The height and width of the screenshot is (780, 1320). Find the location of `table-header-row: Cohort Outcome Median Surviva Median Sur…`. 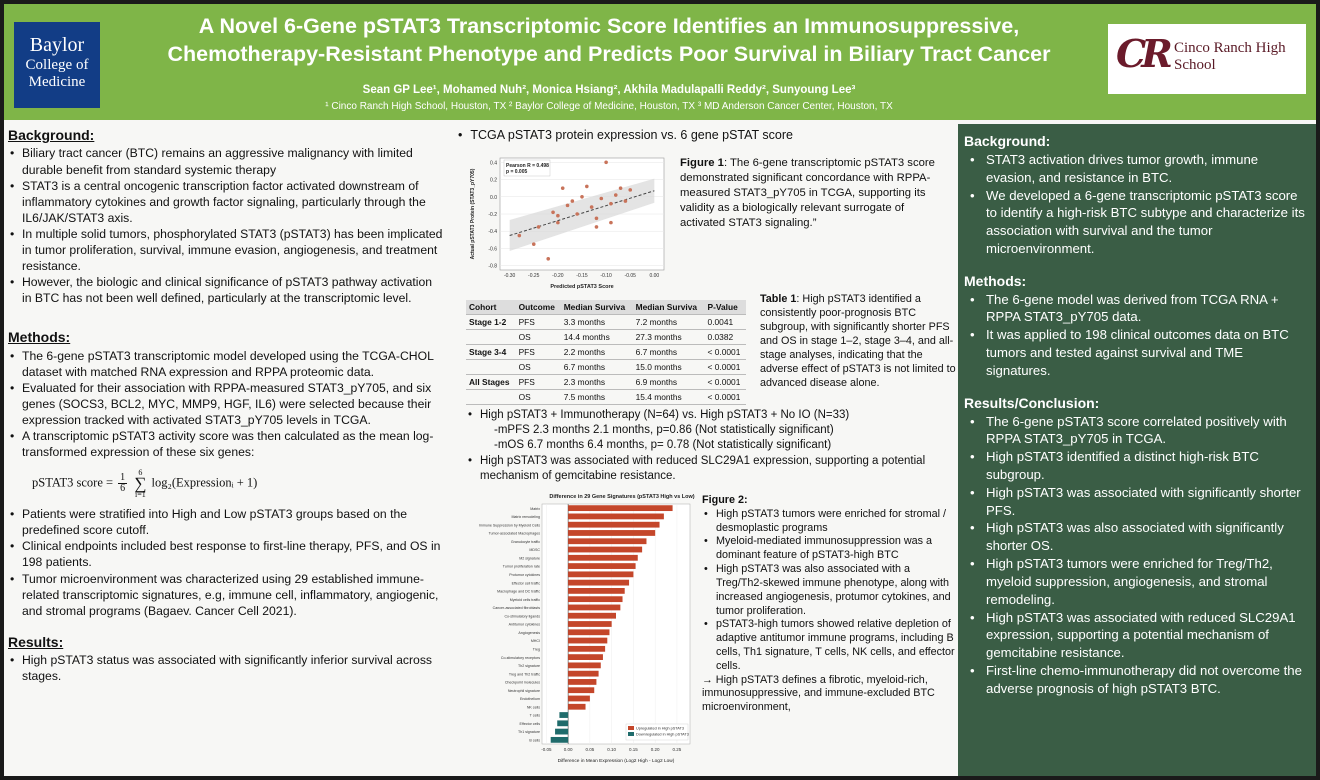

table-header-row: Cohort Outcome Median Surviva Median Sur… is located at coordinates (606, 307).